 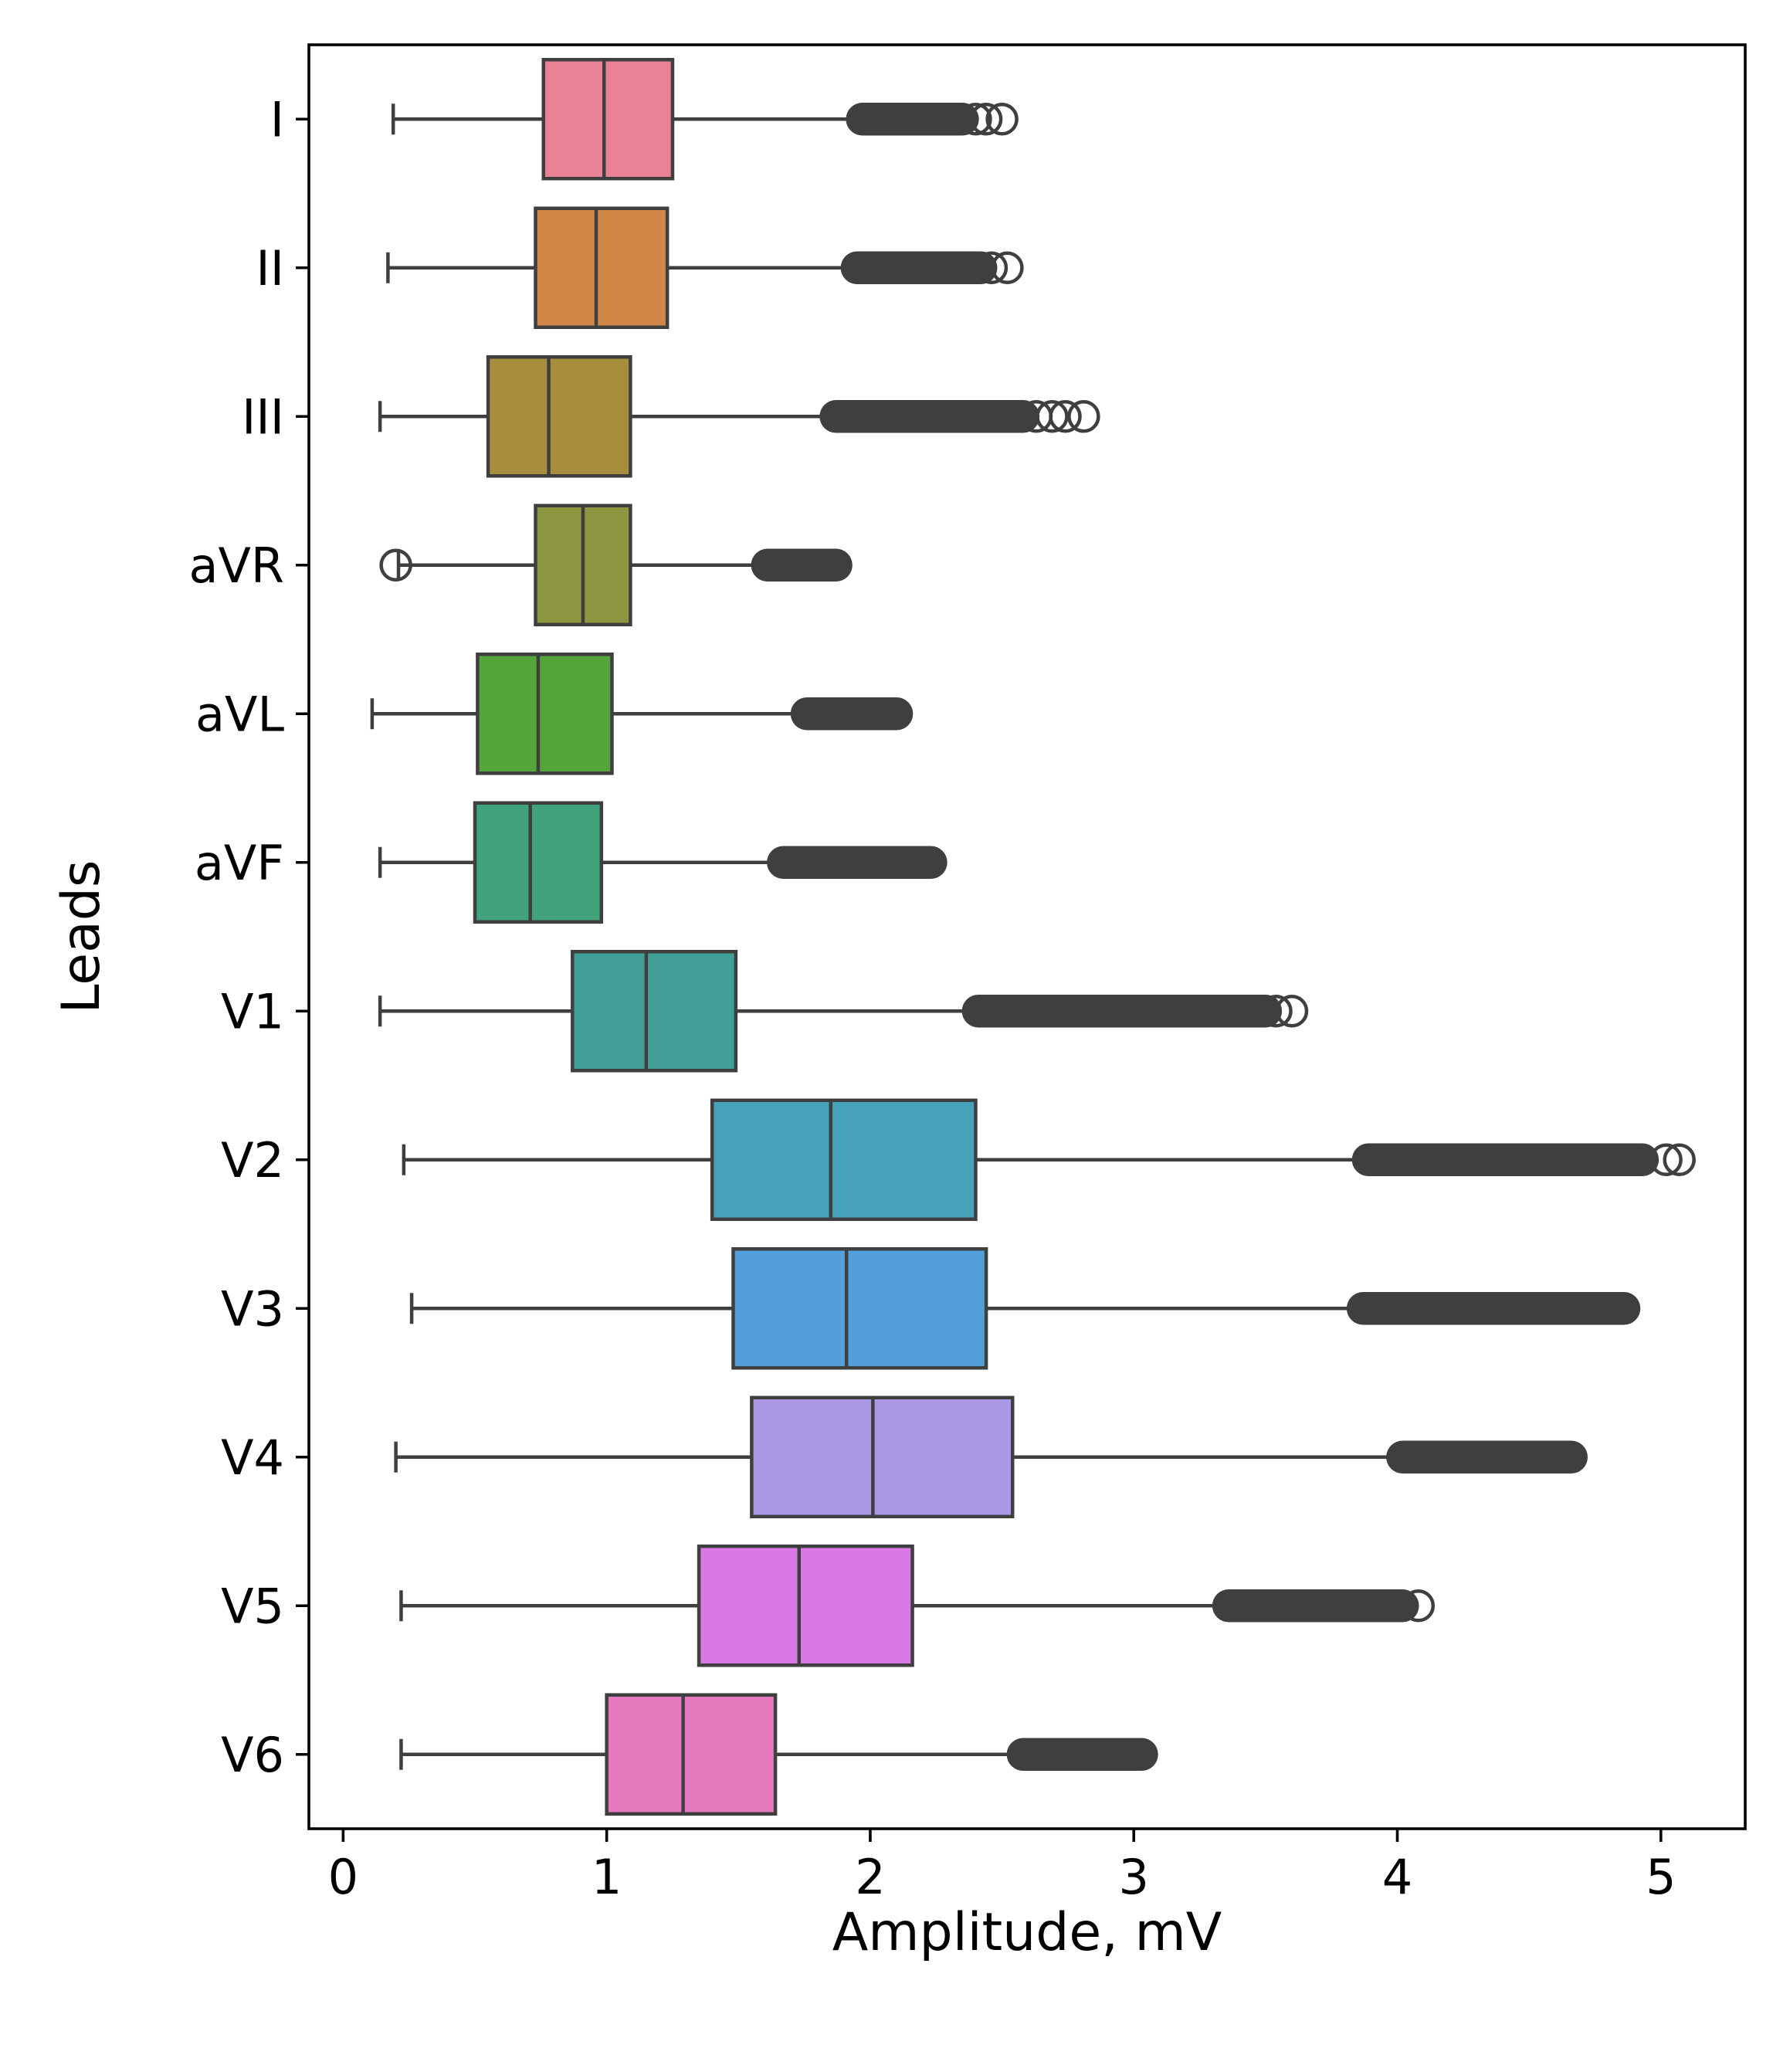 I want to click on box-group-V6, so click(x=778, y=1754).